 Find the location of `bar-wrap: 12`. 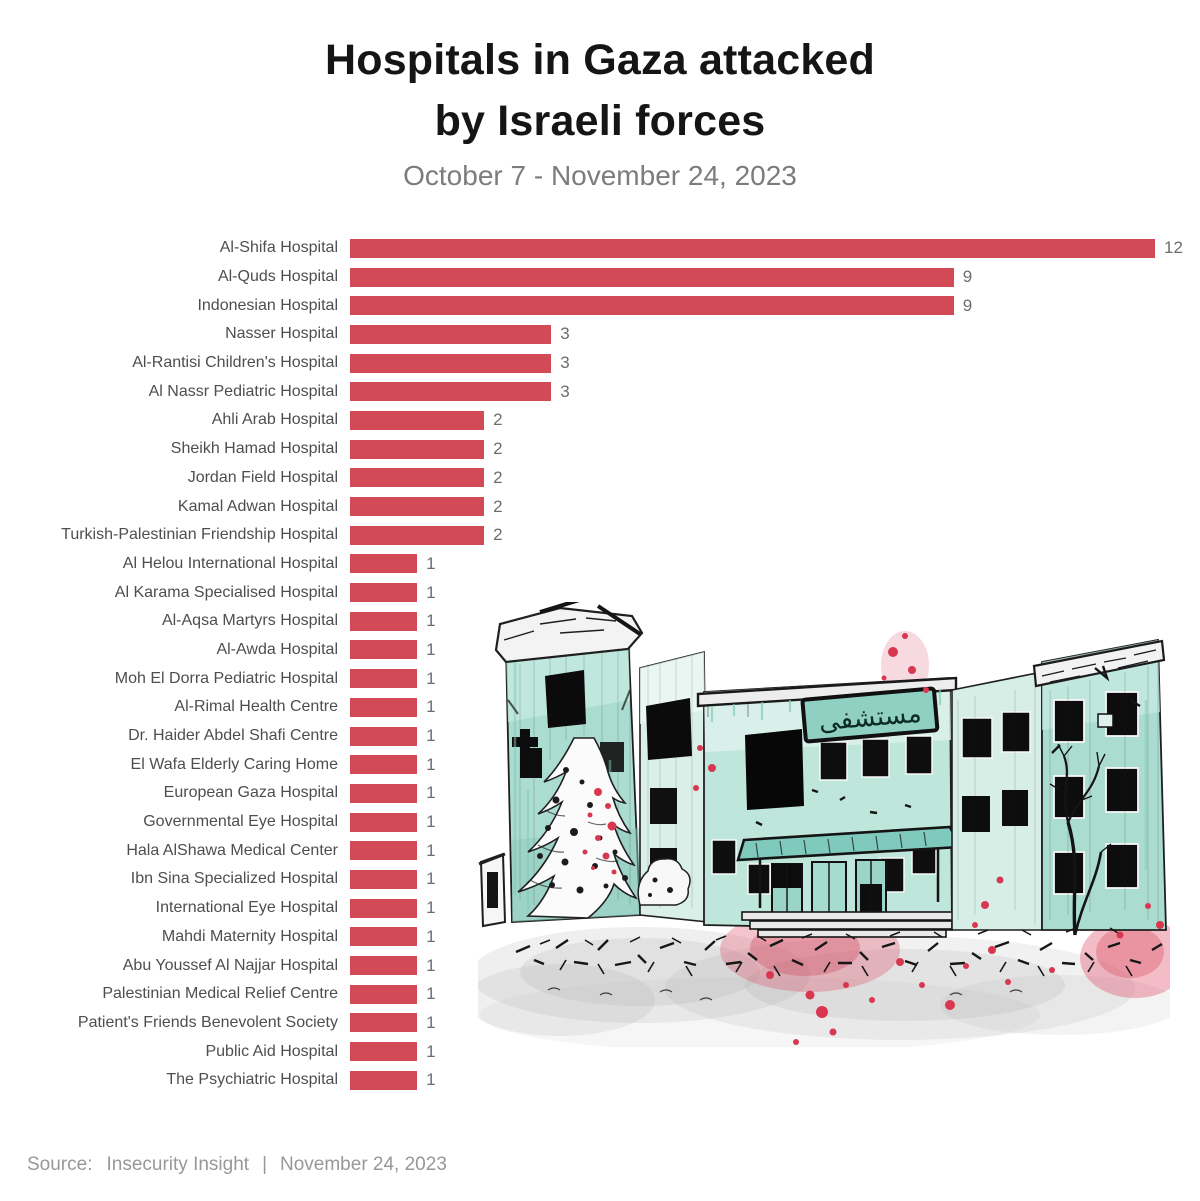

bar-wrap: 12 is located at coordinates (766, 248).